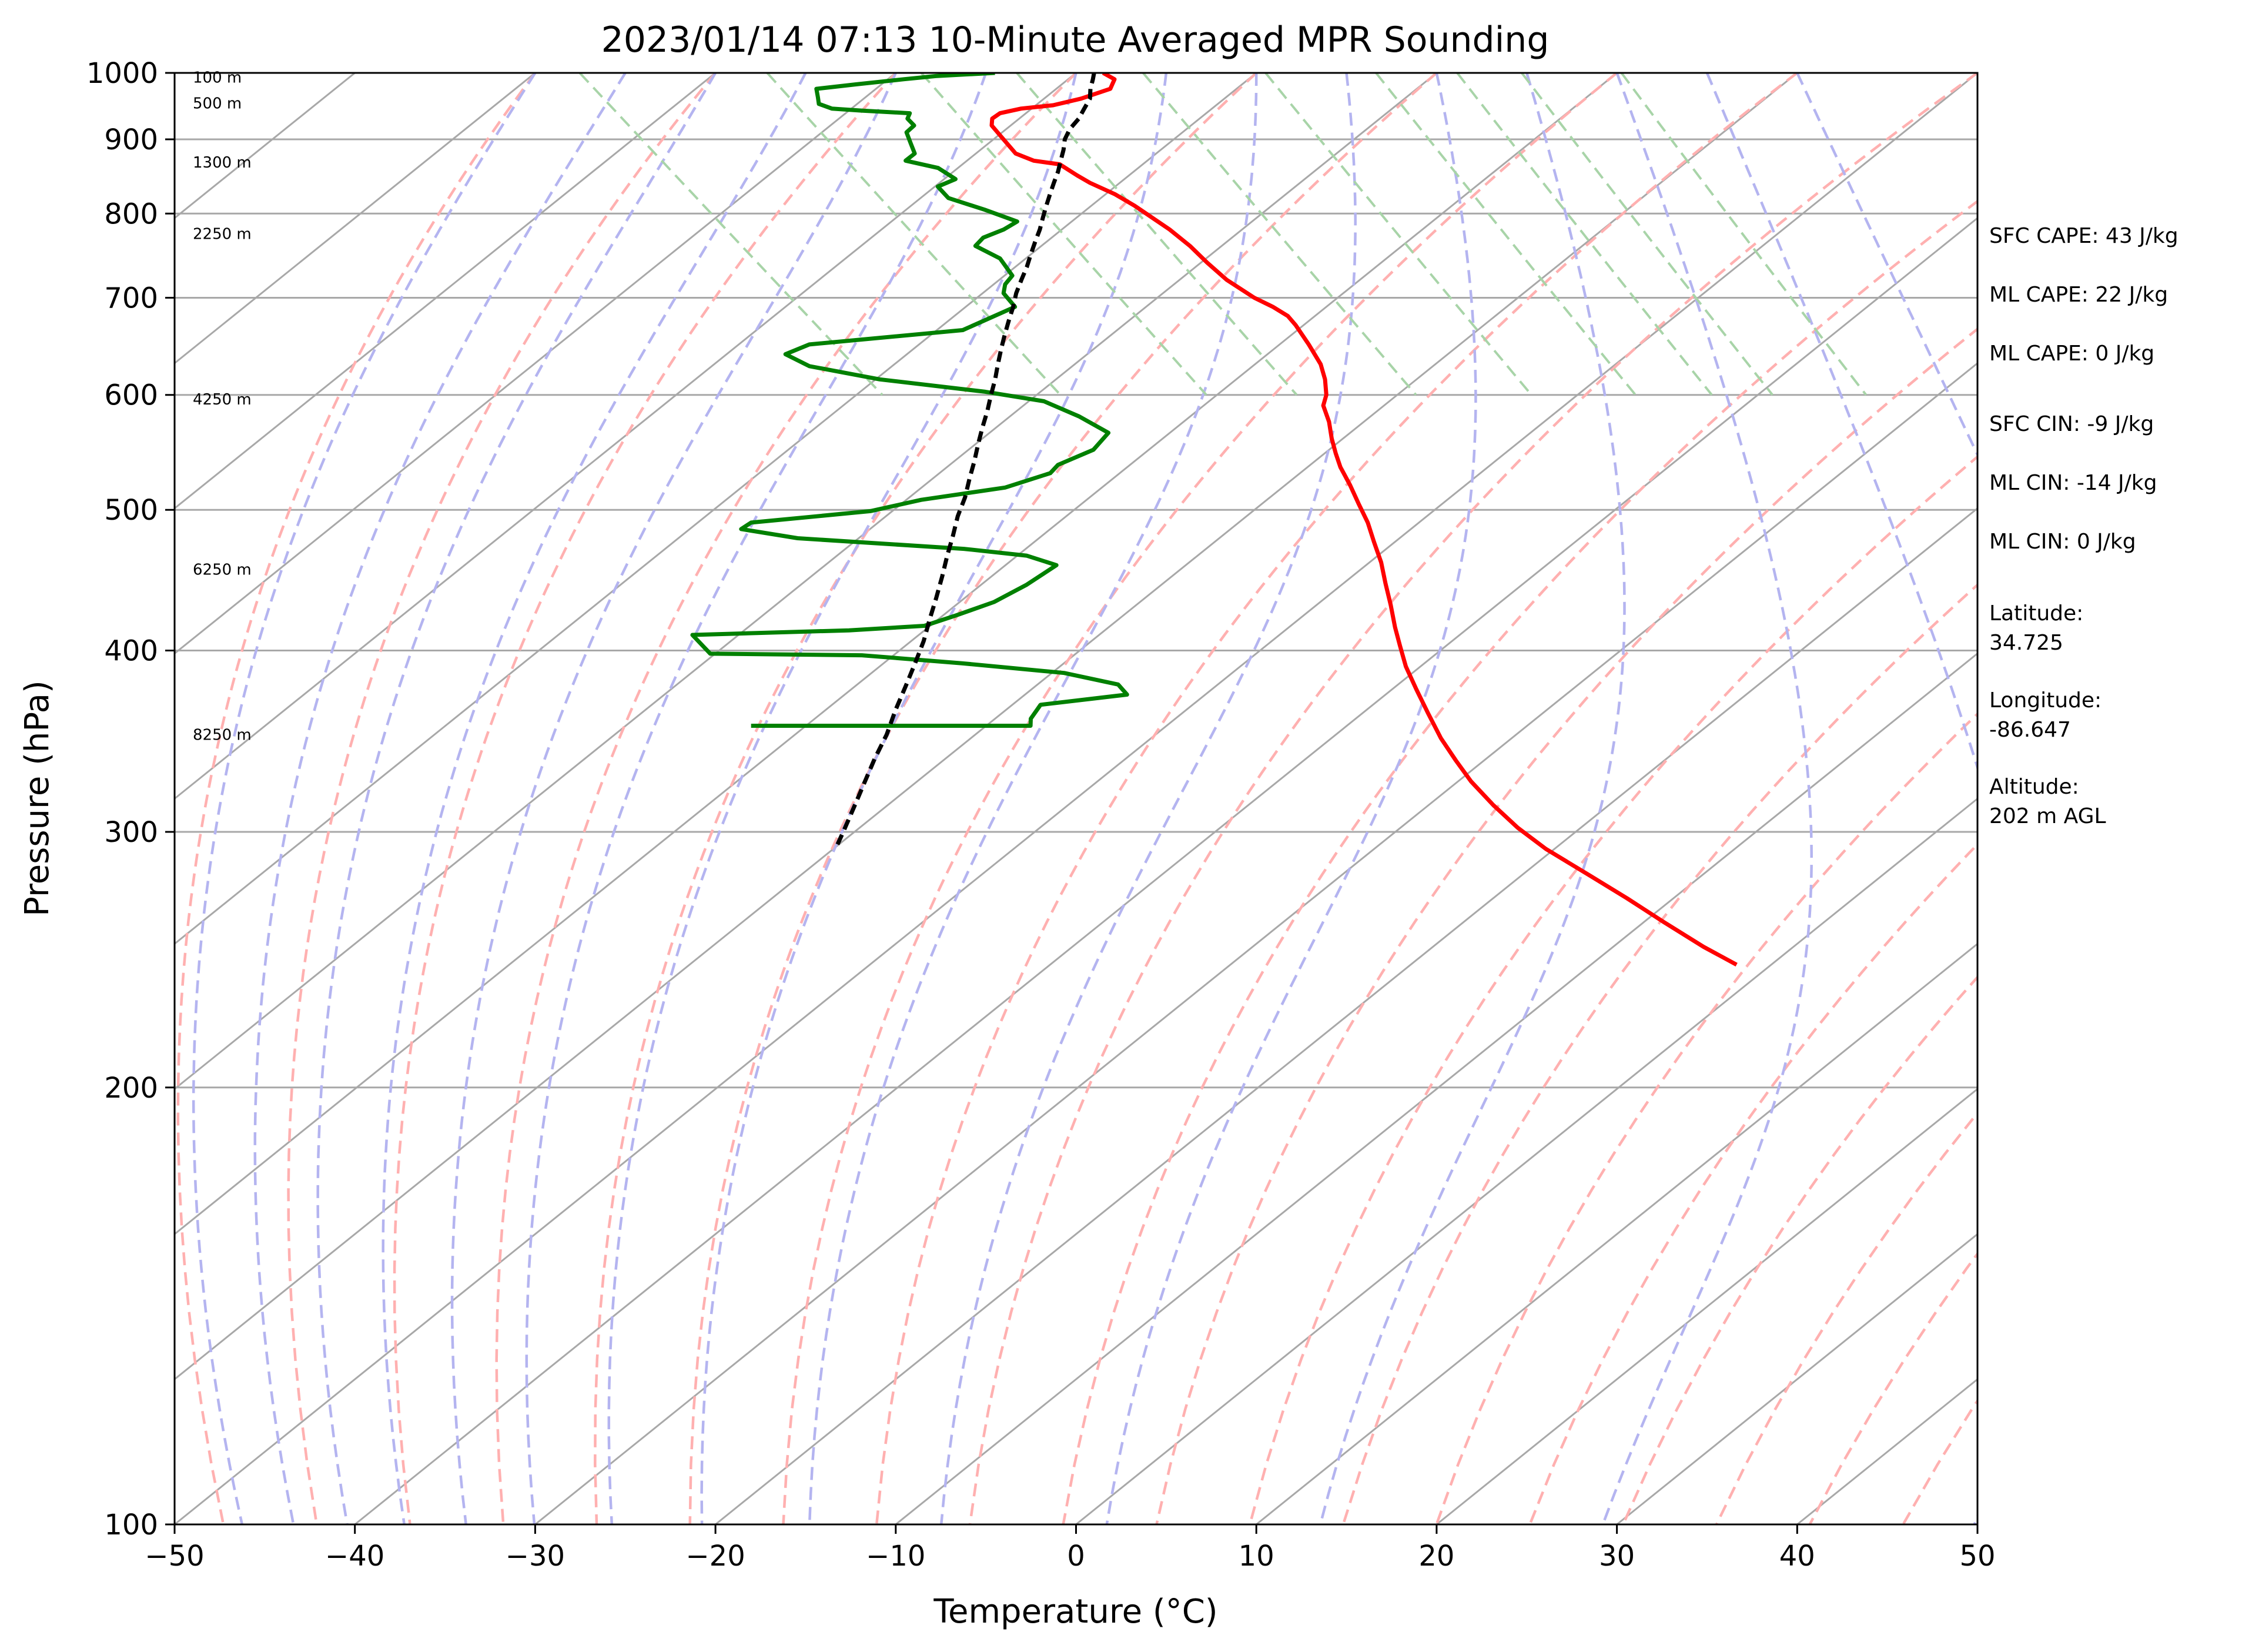 The image size is (2242, 1652). What do you see at coordinates (2046, 701) in the screenshot?
I see `info-line: Longitude:` at bounding box center [2046, 701].